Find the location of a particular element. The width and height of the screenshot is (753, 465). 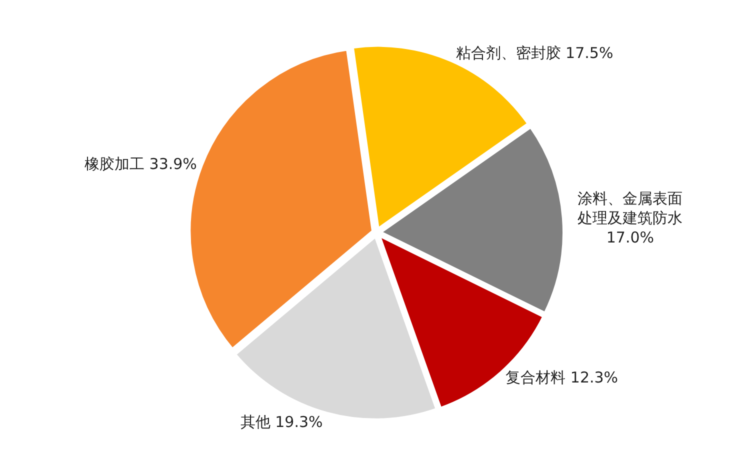

slice-label: 橡胶加工 33.9% is located at coordinates (140, 164).